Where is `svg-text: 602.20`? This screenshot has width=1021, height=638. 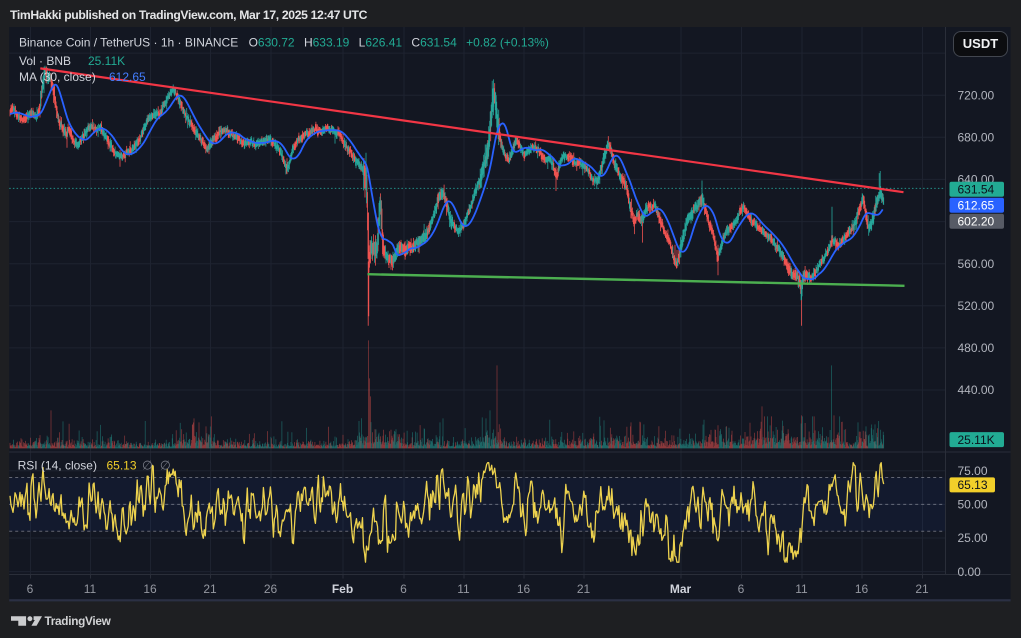 svg-text: 602.20 is located at coordinates (976, 222).